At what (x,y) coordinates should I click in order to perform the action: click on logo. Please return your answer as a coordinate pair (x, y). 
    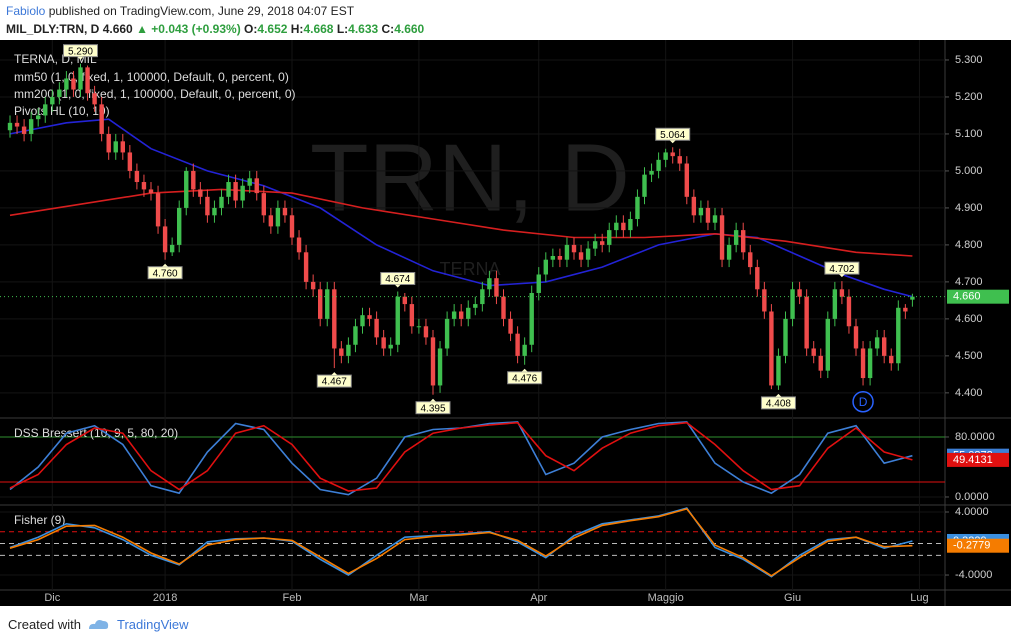
    Looking at the image, I should click on (98, 624).